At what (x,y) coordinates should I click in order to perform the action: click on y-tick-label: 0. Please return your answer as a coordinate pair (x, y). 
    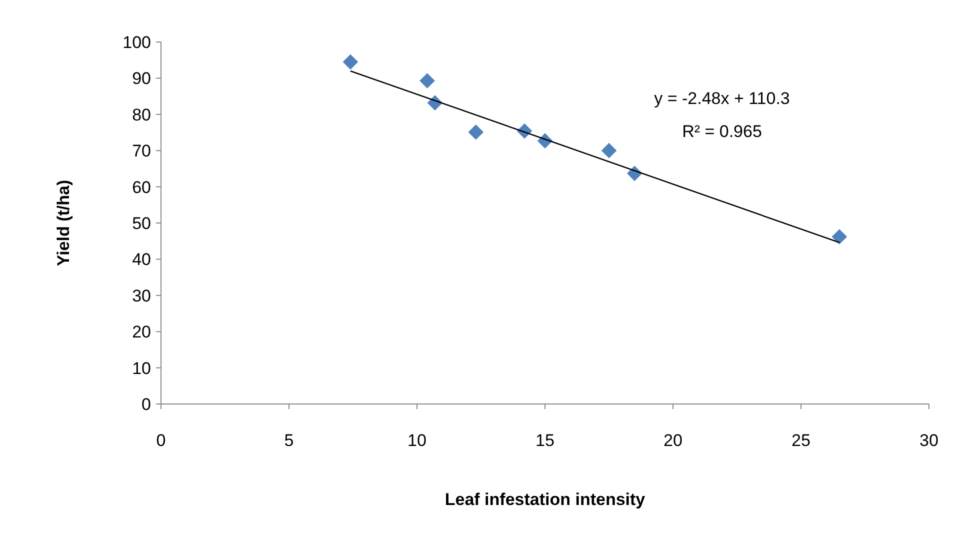
    Looking at the image, I should click on (146, 404).